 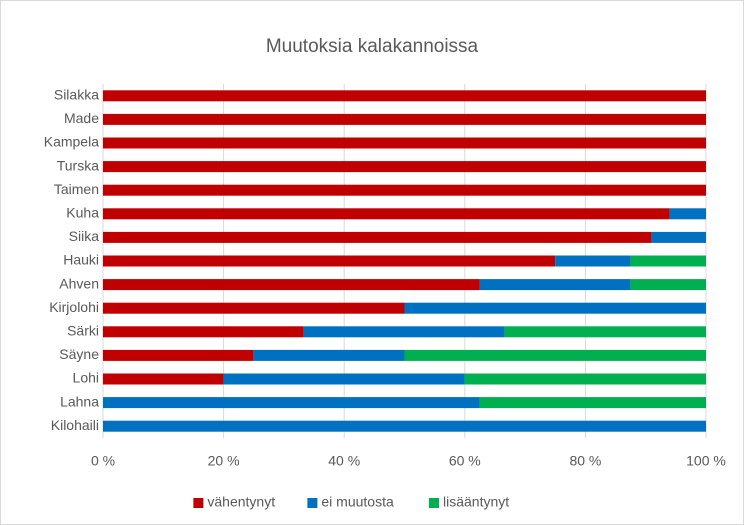 I want to click on y-tick-label: Säyne, so click(x=79, y=354).